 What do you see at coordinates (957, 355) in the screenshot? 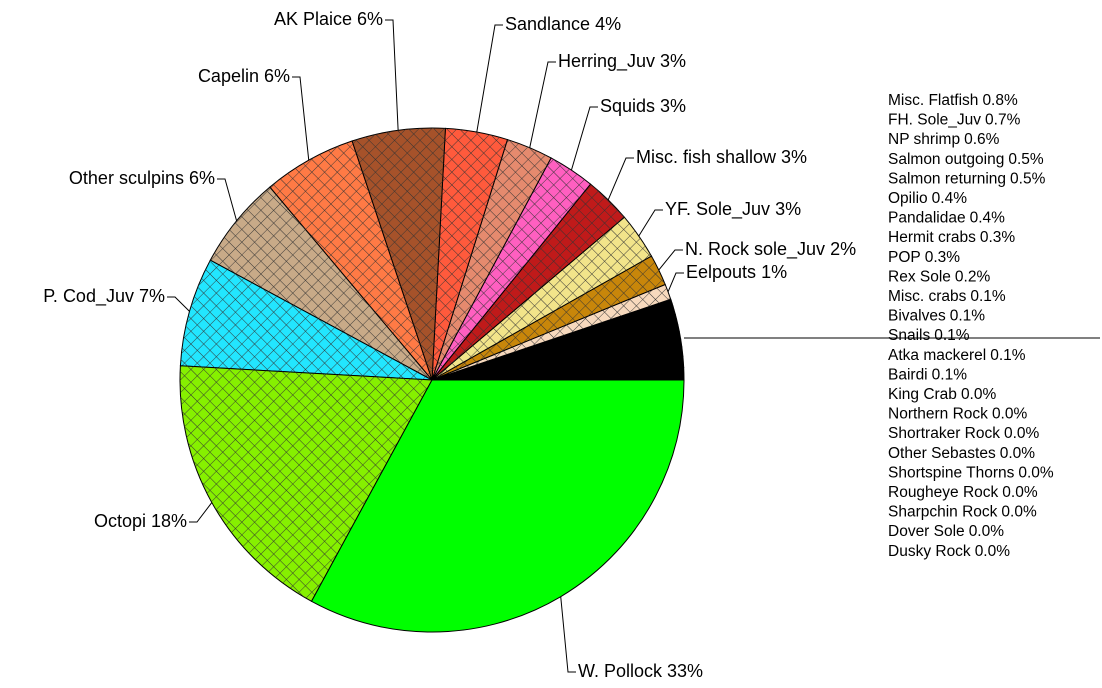
I see `other-label: Atka mackerel 0.1%` at bounding box center [957, 355].